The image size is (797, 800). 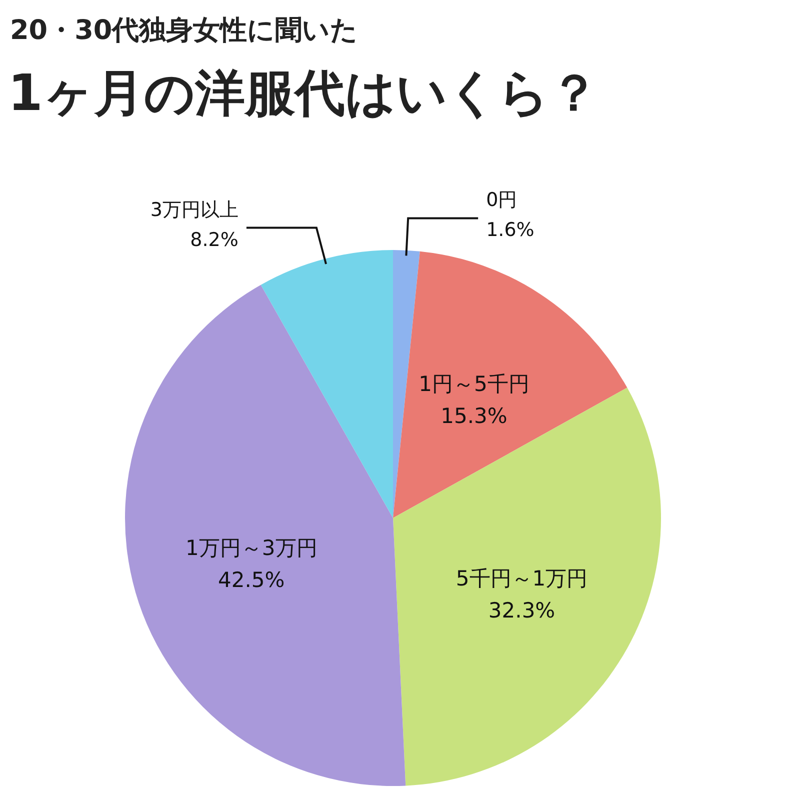 What do you see at coordinates (502, 200) in the screenshot?
I see `slice-label: 0円` at bounding box center [502, 200].